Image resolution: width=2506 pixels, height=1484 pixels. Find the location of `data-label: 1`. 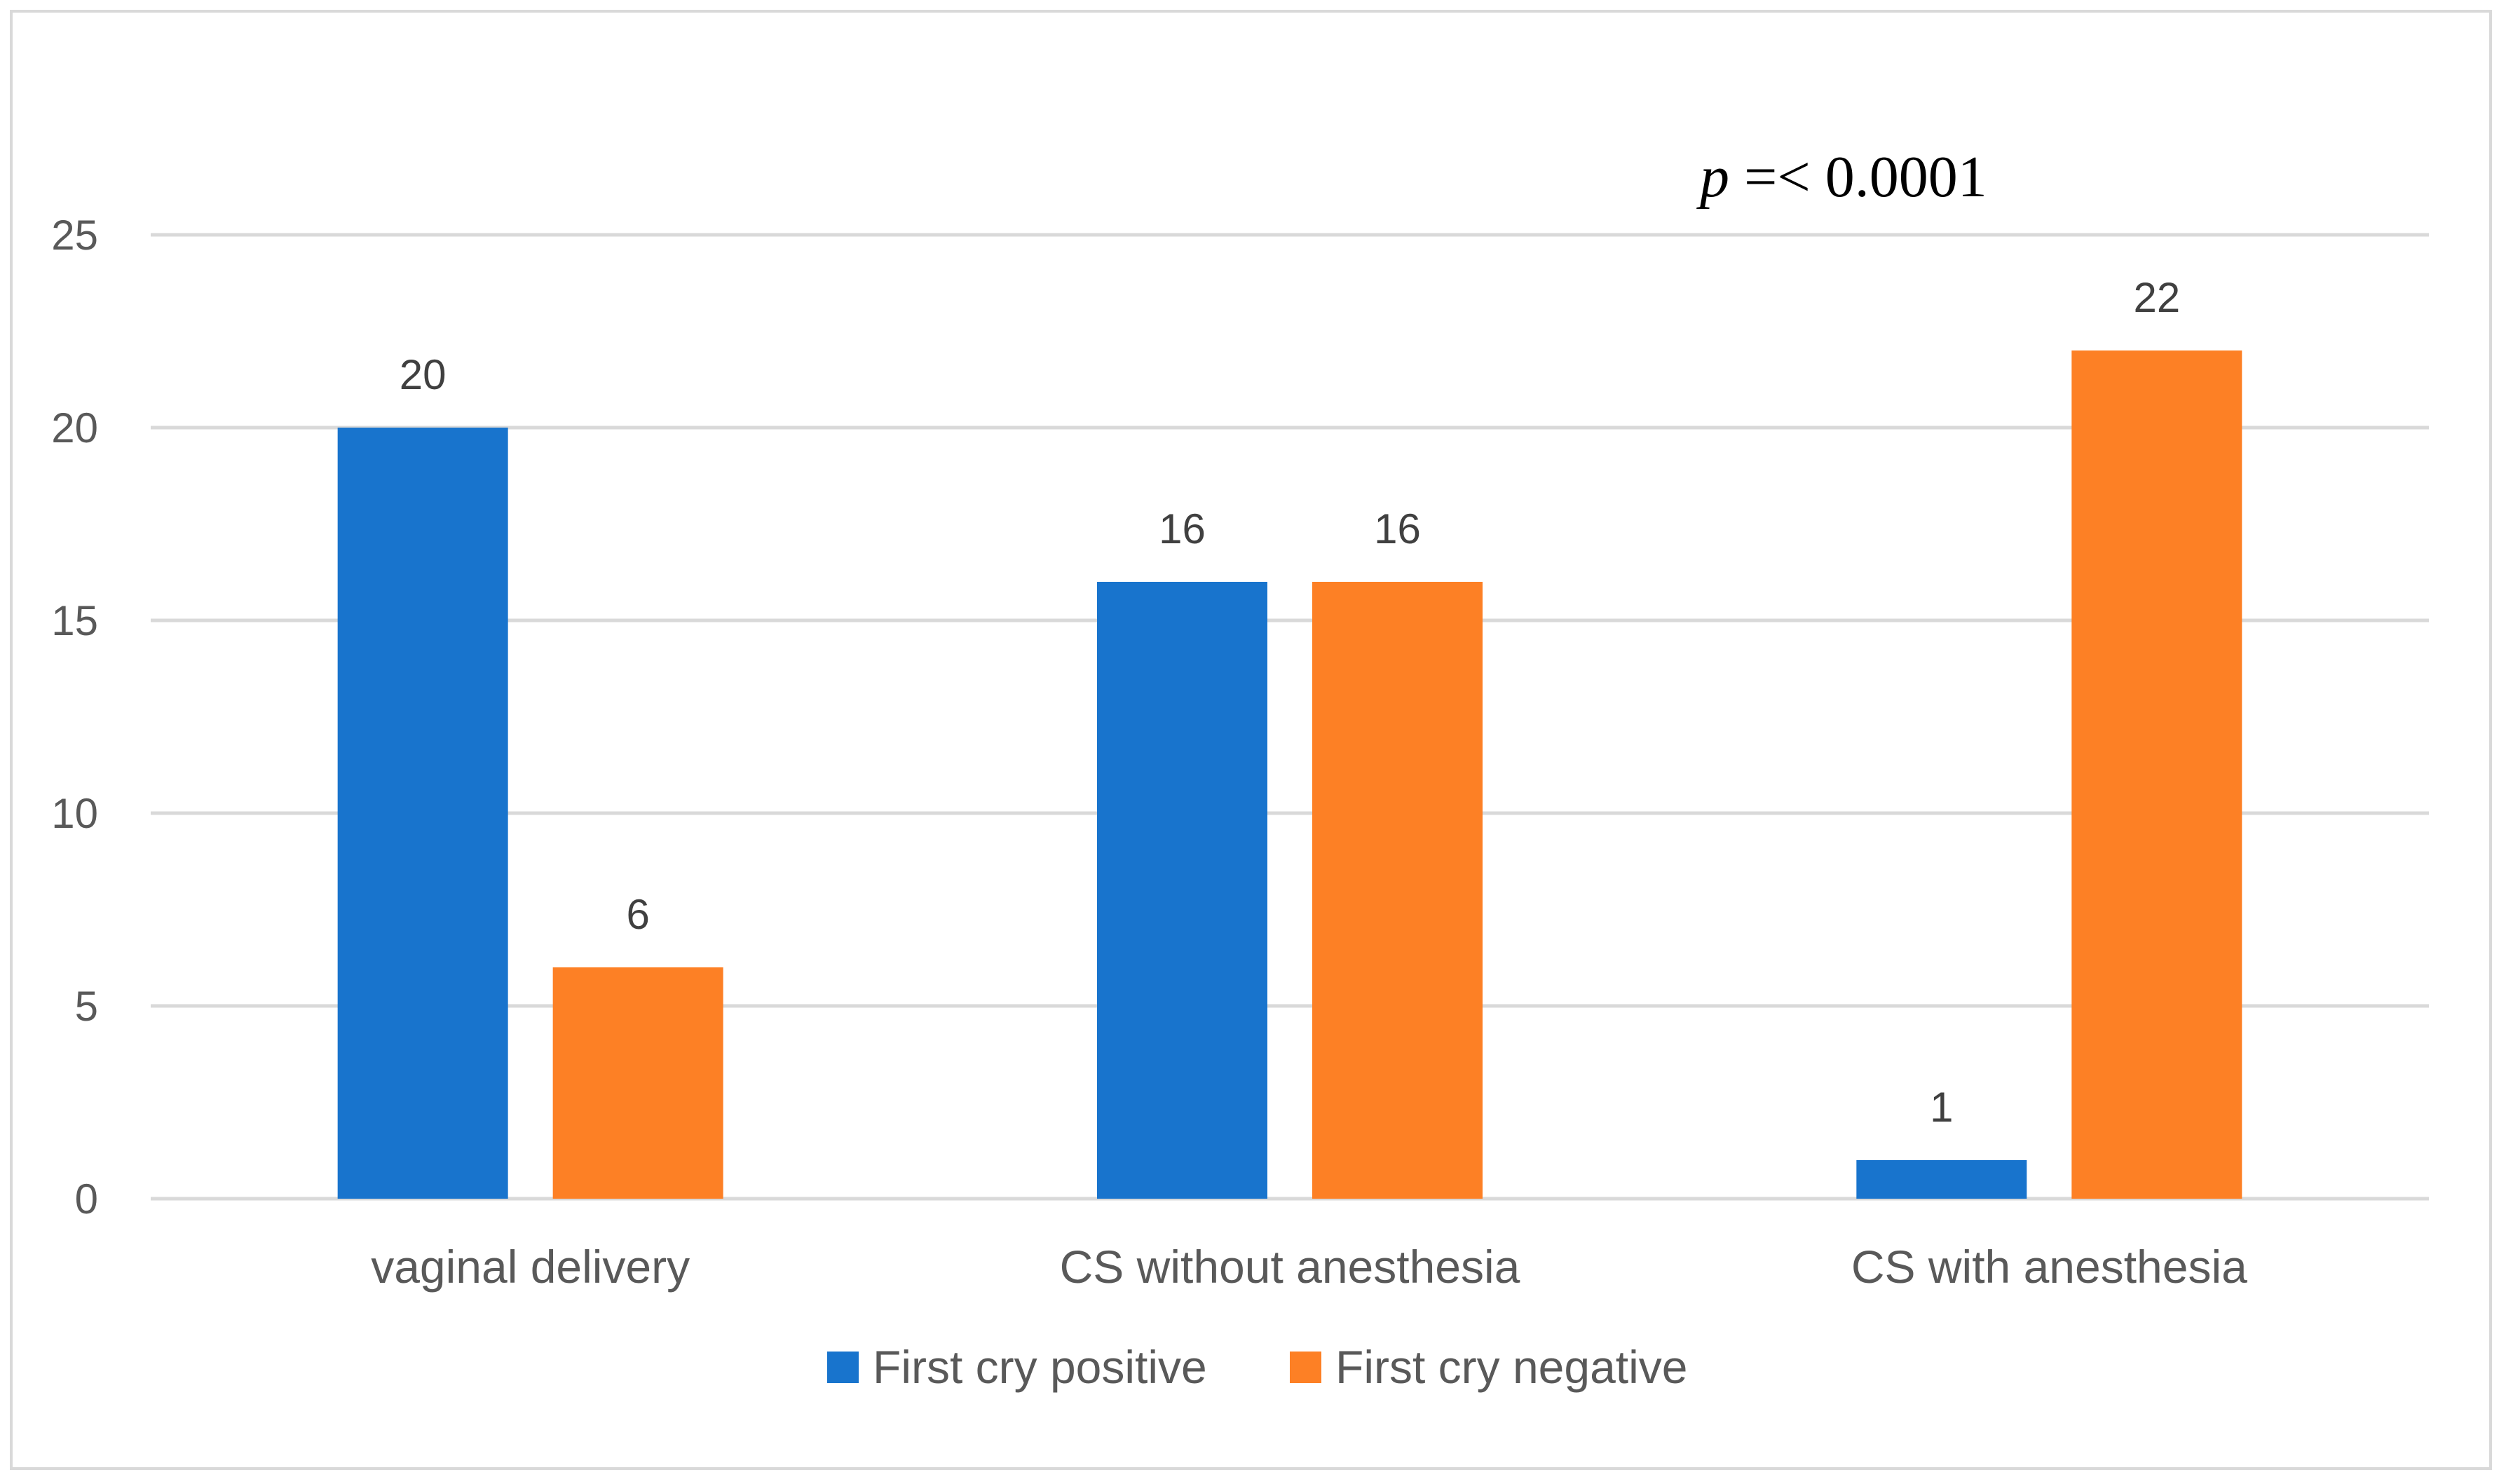

data-label: 1 is located at coordinates (1941, 1107).